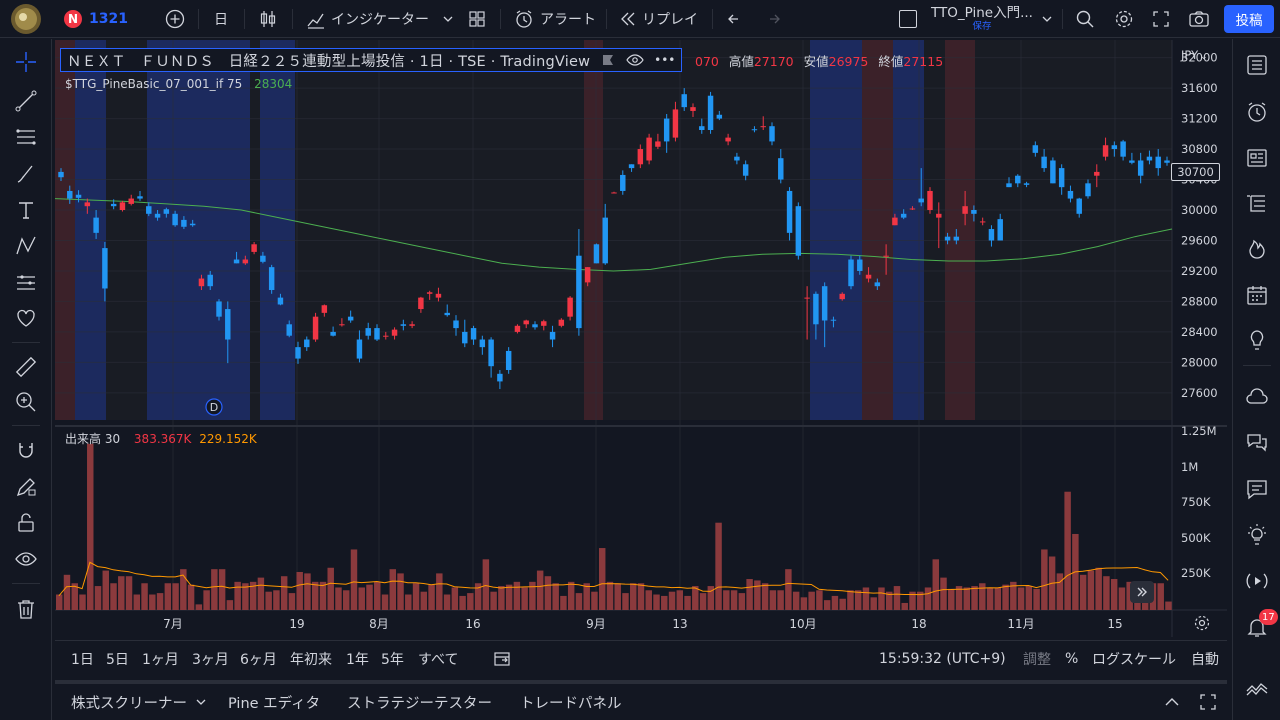  I want to click on volume-axis-label: 250K, so click(1196, 573).